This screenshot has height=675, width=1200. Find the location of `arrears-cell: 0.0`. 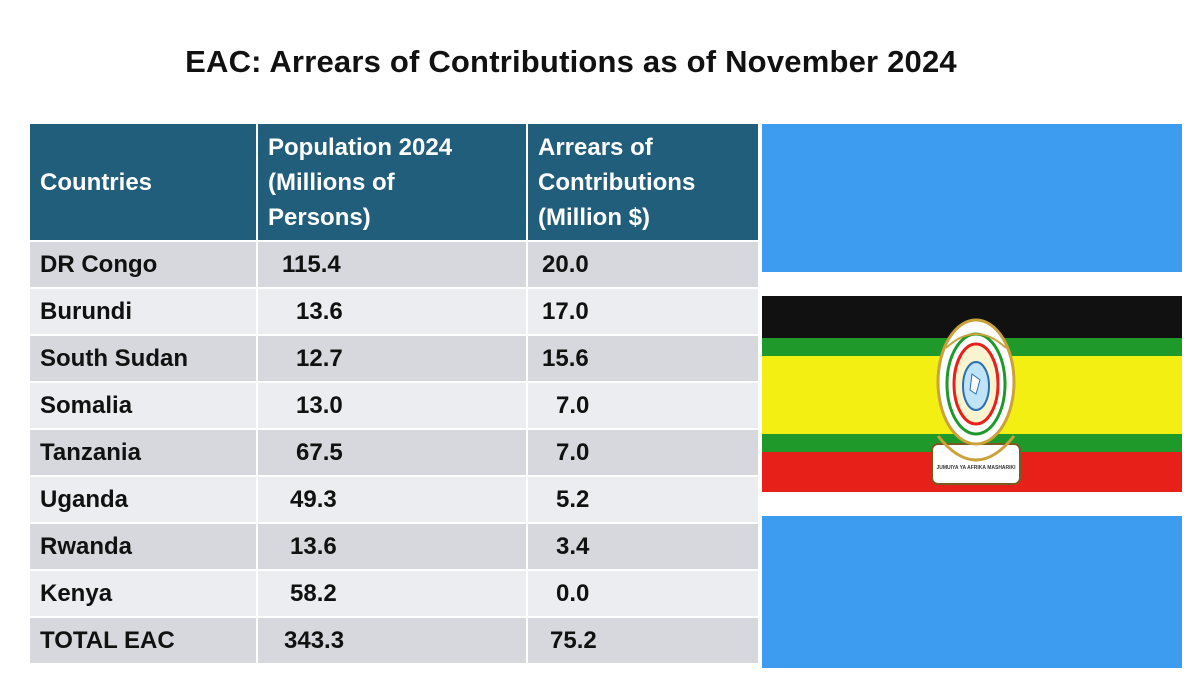

arrears-cell: 0.0 is located at coordinates (642, 593).